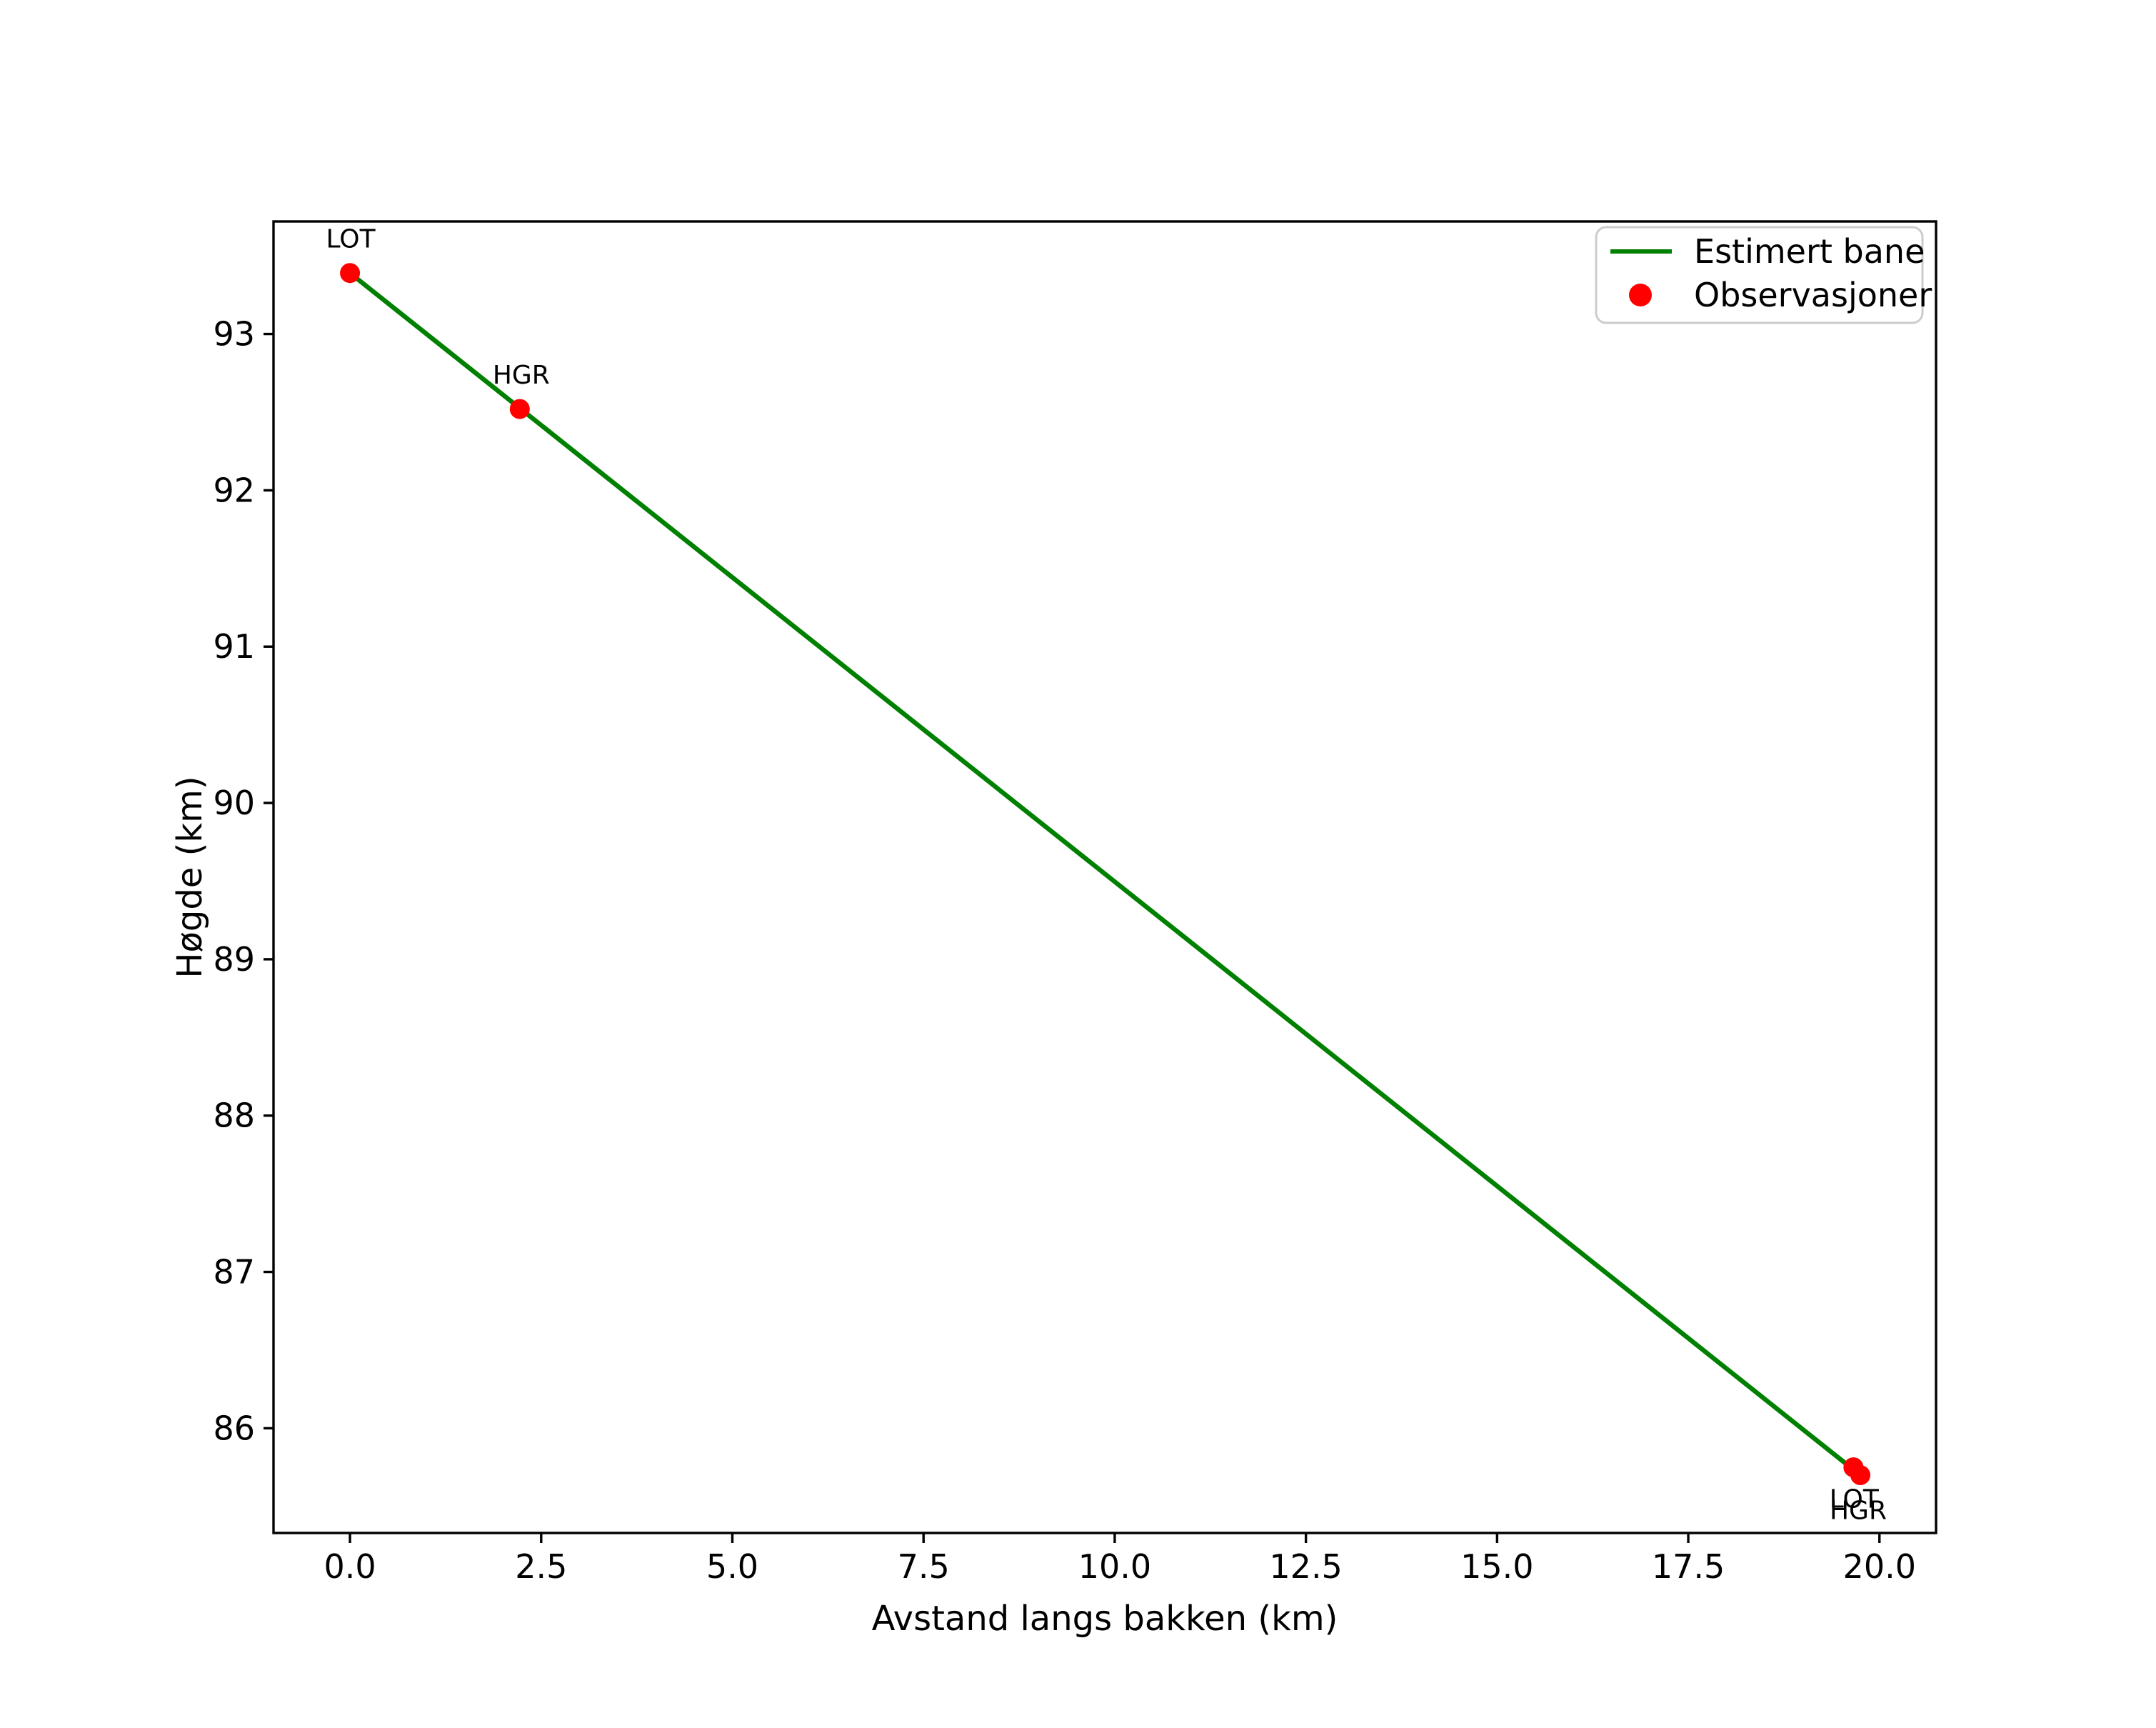  Describe the element at coordinates (924, 1566) in the screenshot. I see `x-tick-label: 7.5` at that location.